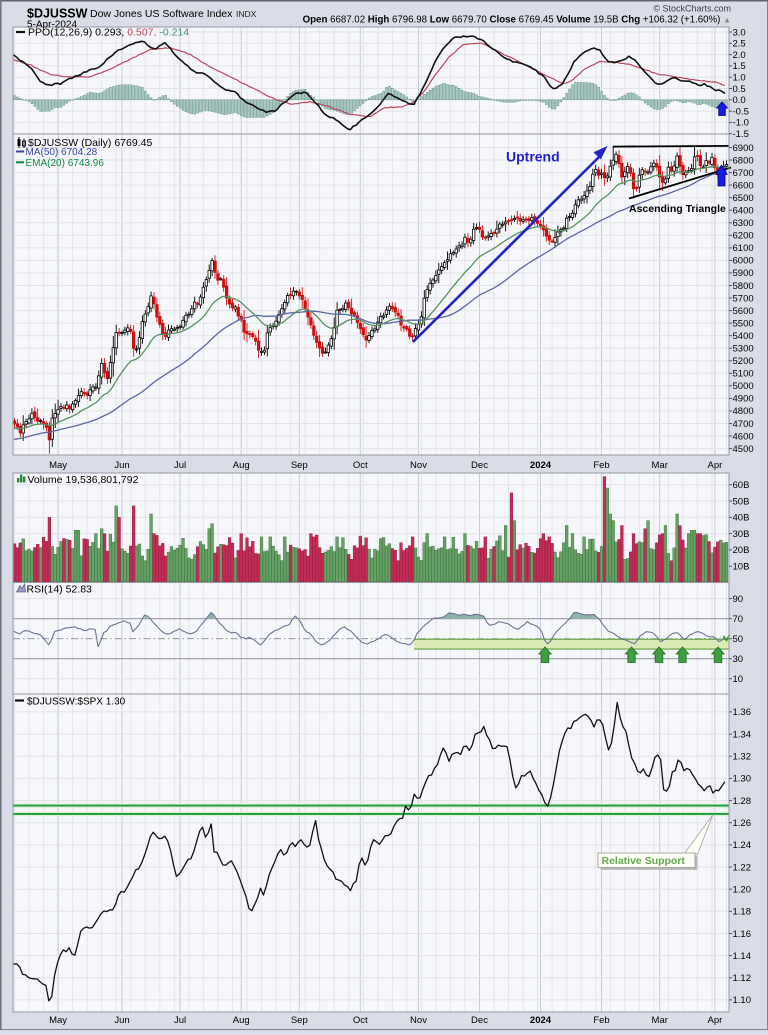  I want to click on svg-text: 1.32, so click(742, 757).